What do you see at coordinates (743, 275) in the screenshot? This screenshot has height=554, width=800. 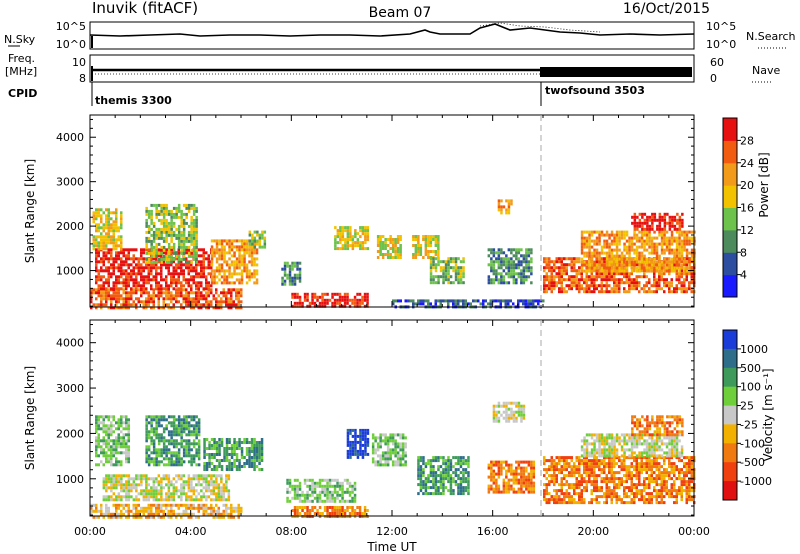 I see `colorbar-tick-label: 4` at bounding box center [743, 275].